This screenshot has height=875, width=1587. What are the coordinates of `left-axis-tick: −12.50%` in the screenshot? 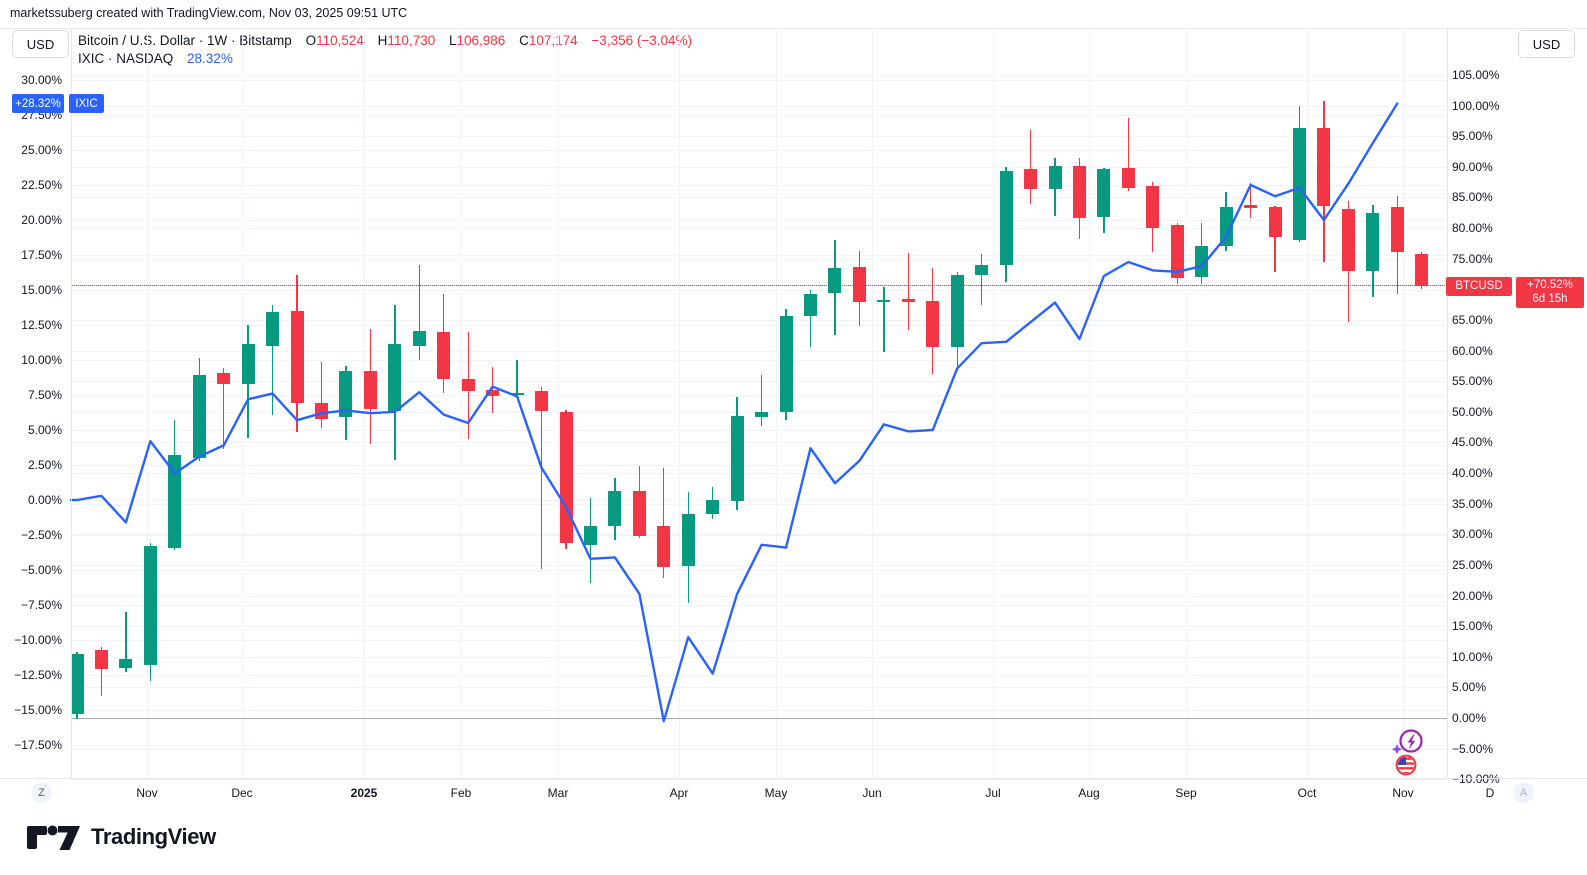 It's located at (38, 675).